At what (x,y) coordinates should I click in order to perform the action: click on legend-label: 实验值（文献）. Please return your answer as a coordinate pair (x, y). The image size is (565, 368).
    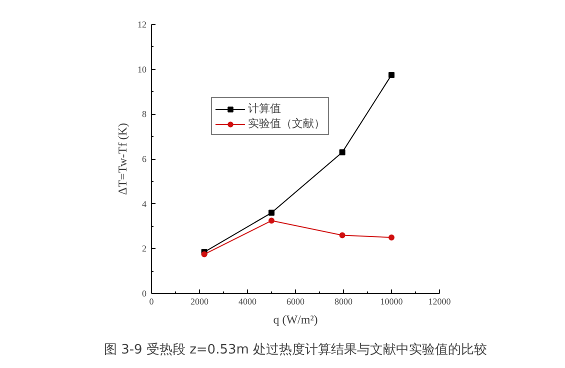
    Looking at the image, I should click on (286, 123).